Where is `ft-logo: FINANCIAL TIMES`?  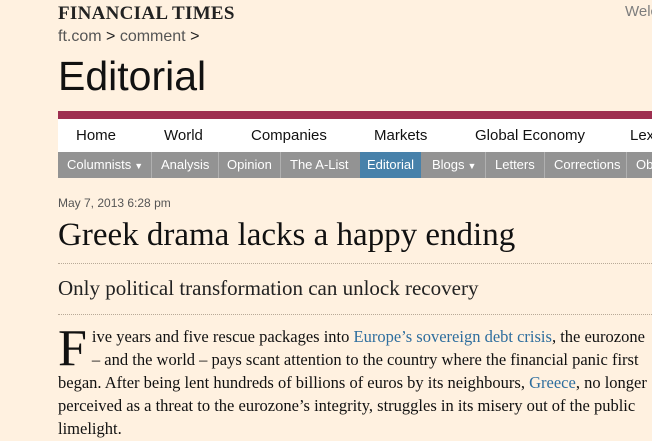 ft-logo: FINANCIAL TIMES is located at coordinates (146, 13).